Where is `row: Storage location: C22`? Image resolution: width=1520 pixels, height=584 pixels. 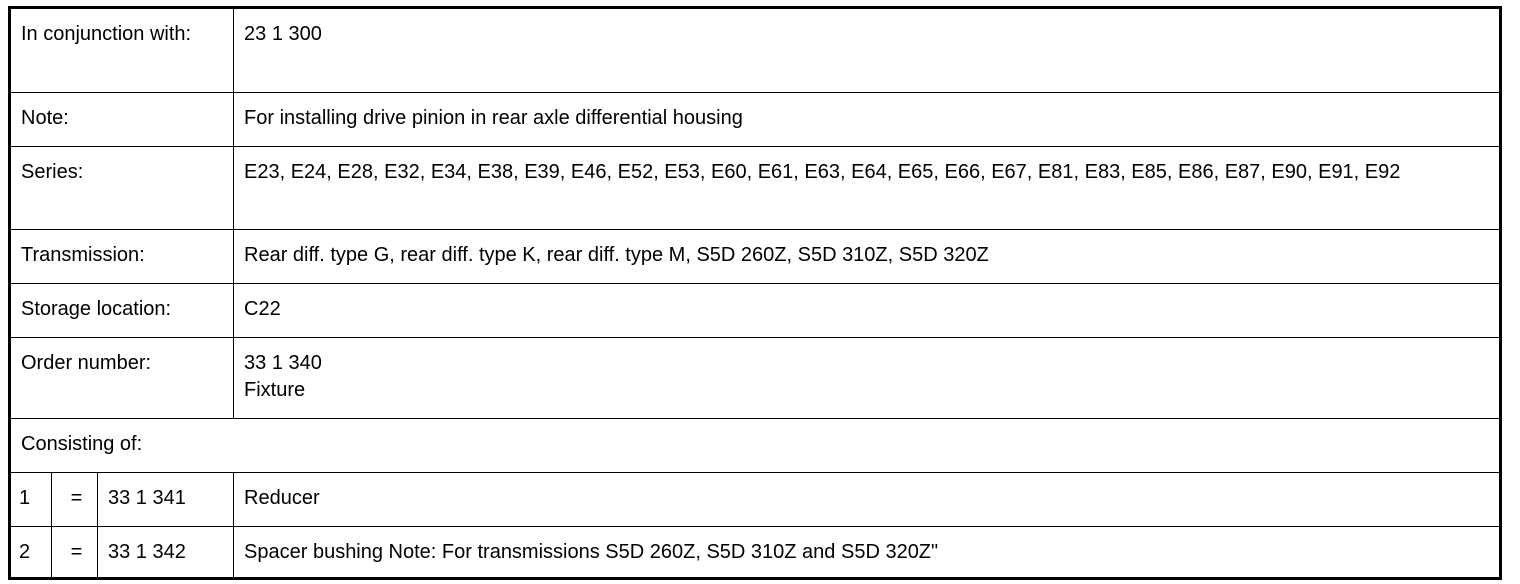 row: Storage location: C22 is located at coordinates (754, 310).